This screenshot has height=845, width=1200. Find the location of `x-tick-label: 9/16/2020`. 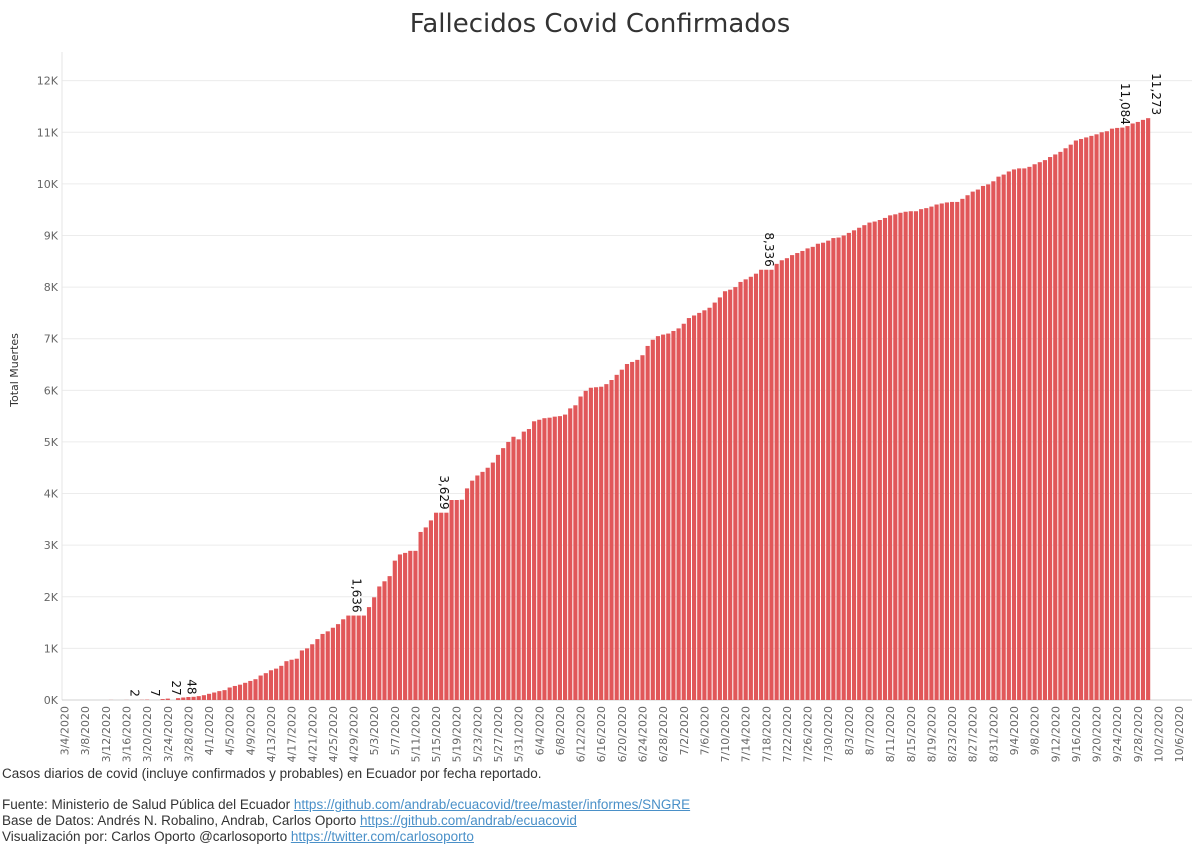

x-tick-label: 9/16/2020 is located at coordinates (1076, 734).